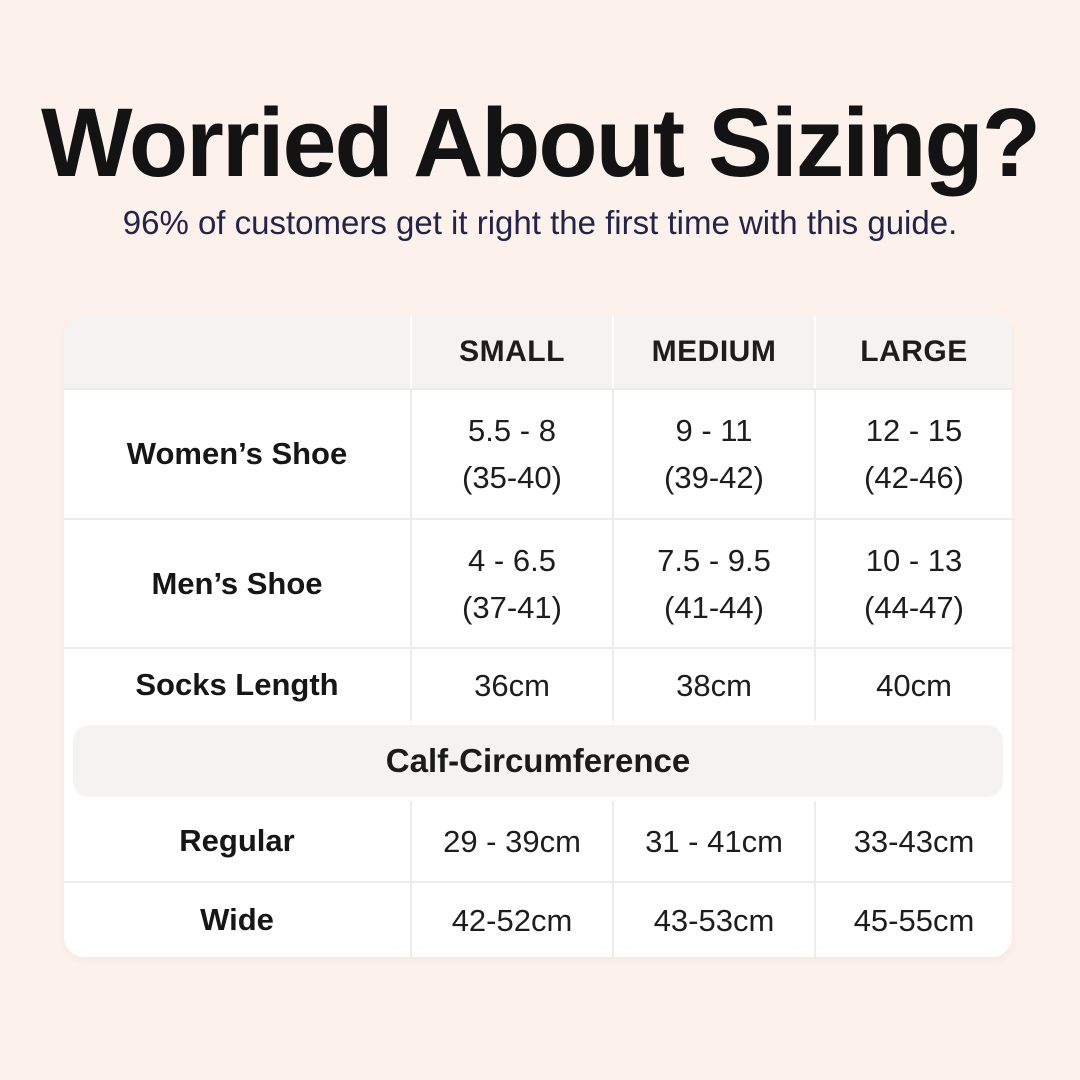 This screenshot has height=1080, width=1080. I want to click on calf-section-band: Calf-Circumference, so click(538, 761).